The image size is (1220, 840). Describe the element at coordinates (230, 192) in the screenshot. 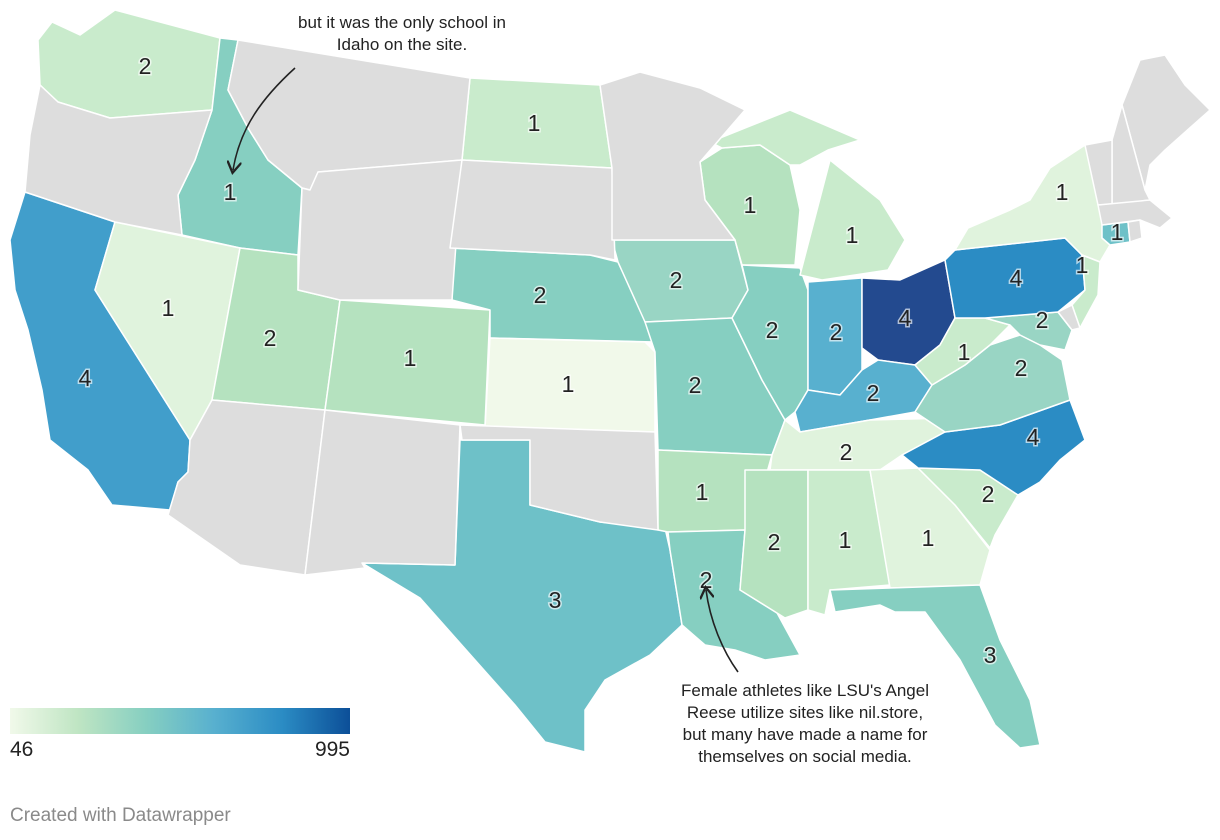

I see `state-value-label-idaho: 1` at that location.